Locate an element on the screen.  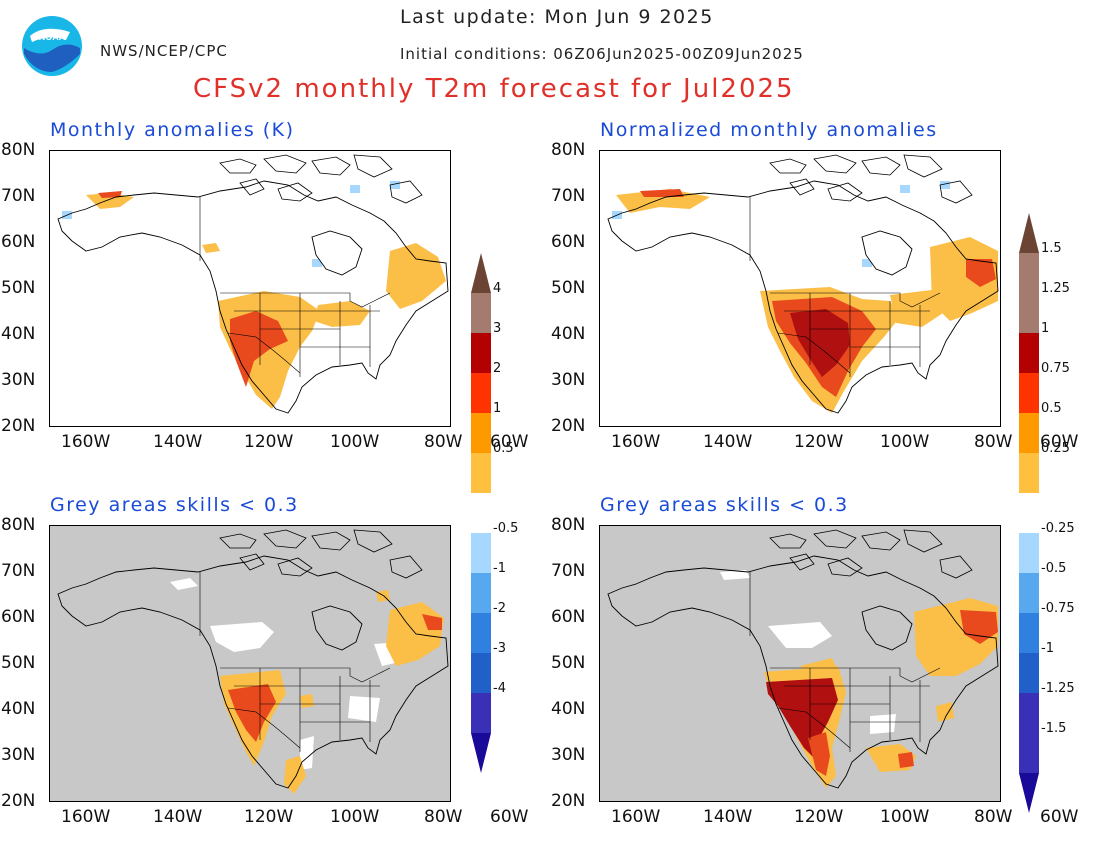
colorbar-left is located at coordinates (481, 513).